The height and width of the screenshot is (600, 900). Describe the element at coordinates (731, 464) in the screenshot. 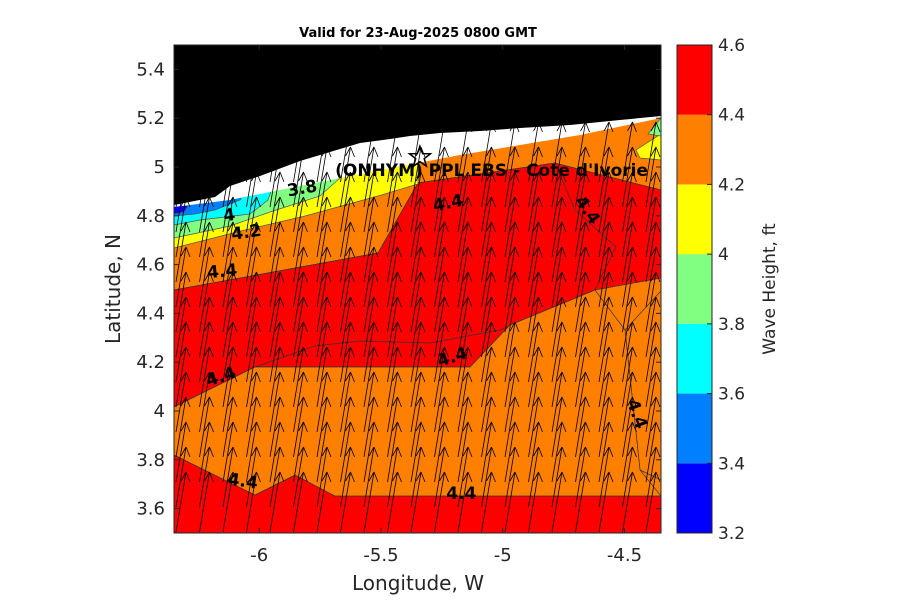

I see `colorbar-tick-label: 3.4` at that location.